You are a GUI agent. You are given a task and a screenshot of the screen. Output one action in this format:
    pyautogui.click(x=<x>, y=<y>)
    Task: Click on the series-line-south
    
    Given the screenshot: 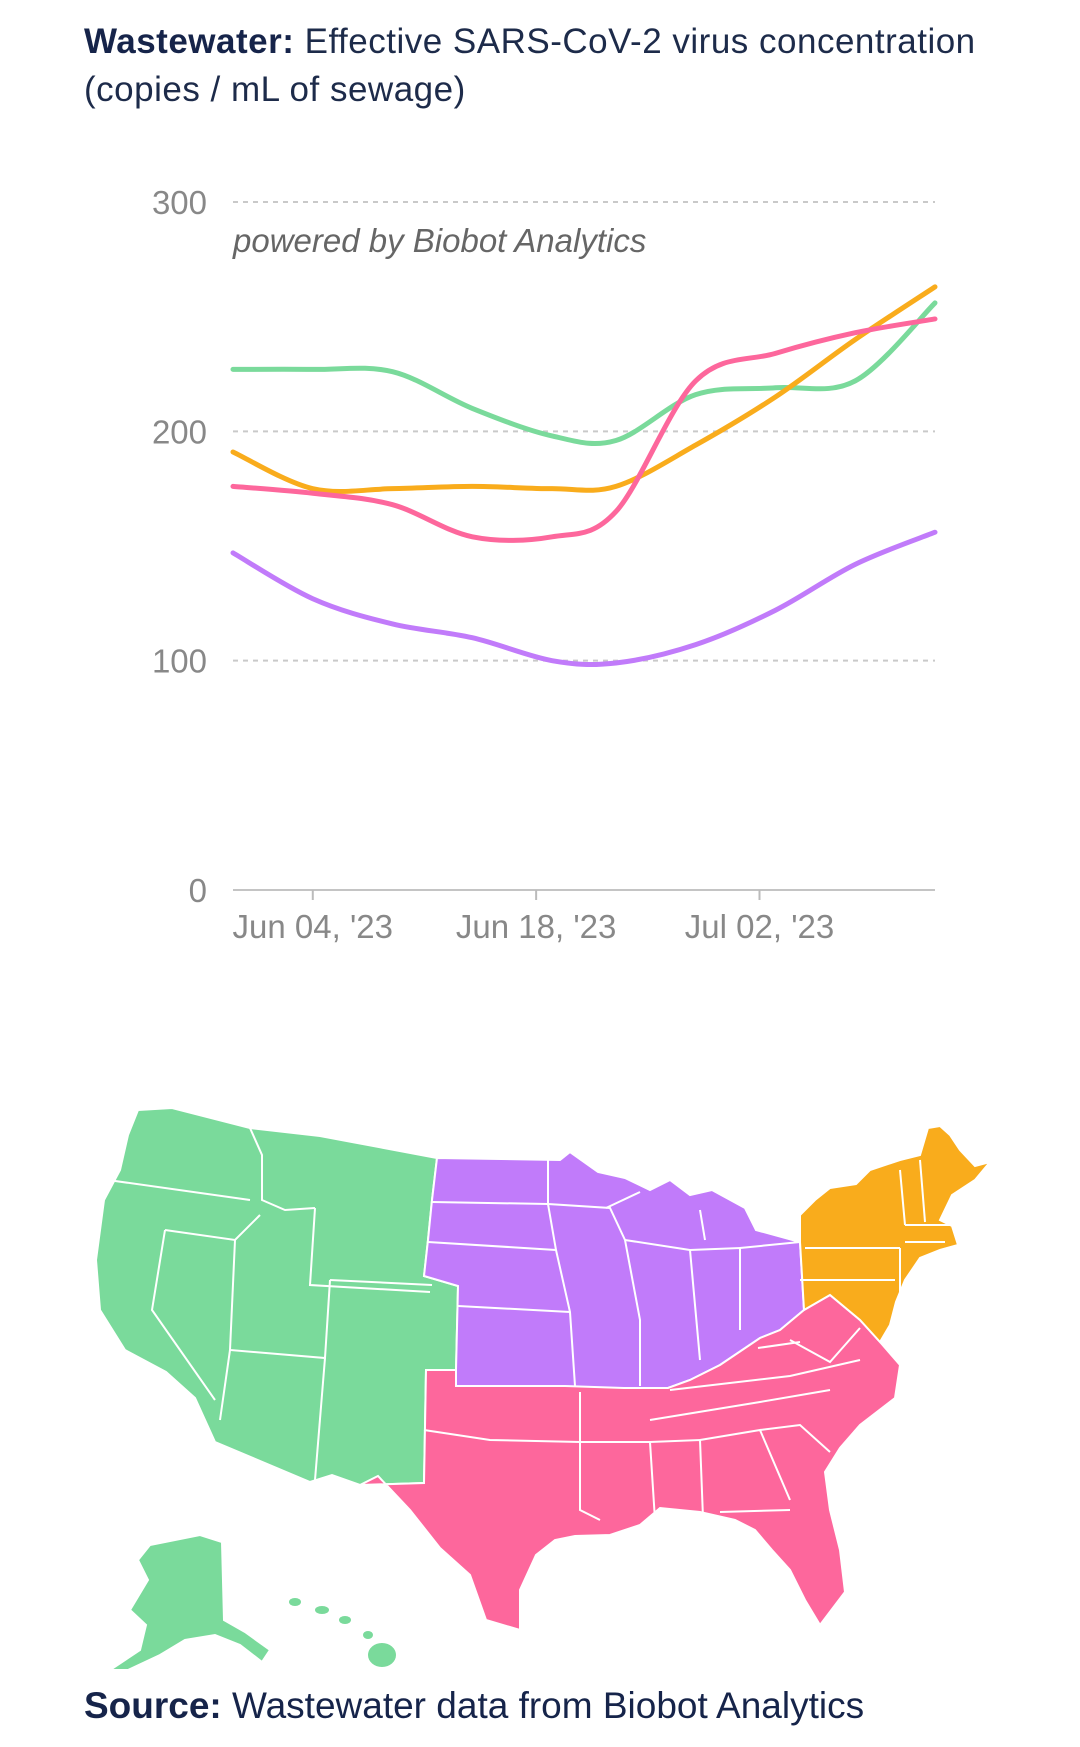 What is the action you would take?
    pyautogui.click(x=584, y=429)
    